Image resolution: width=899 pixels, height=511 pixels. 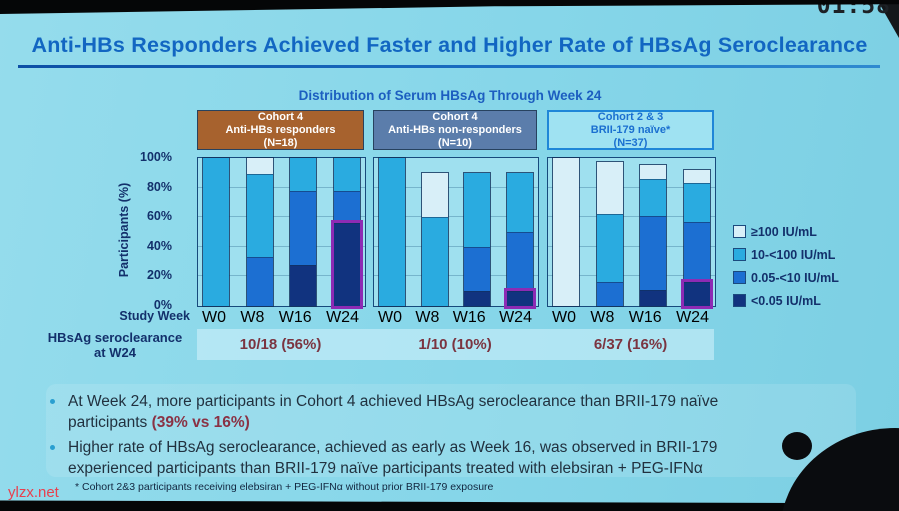 I want to click on x-axis-label: Study Week, so click(x=154, y=316).